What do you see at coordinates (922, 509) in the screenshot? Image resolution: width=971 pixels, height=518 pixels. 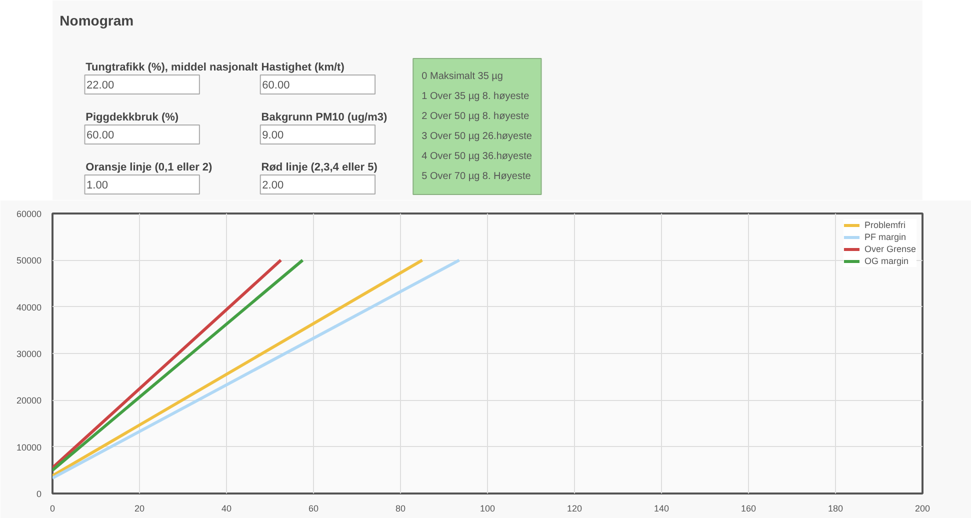 I see `x-tick-label: 200` at bounding box center [922, 509].